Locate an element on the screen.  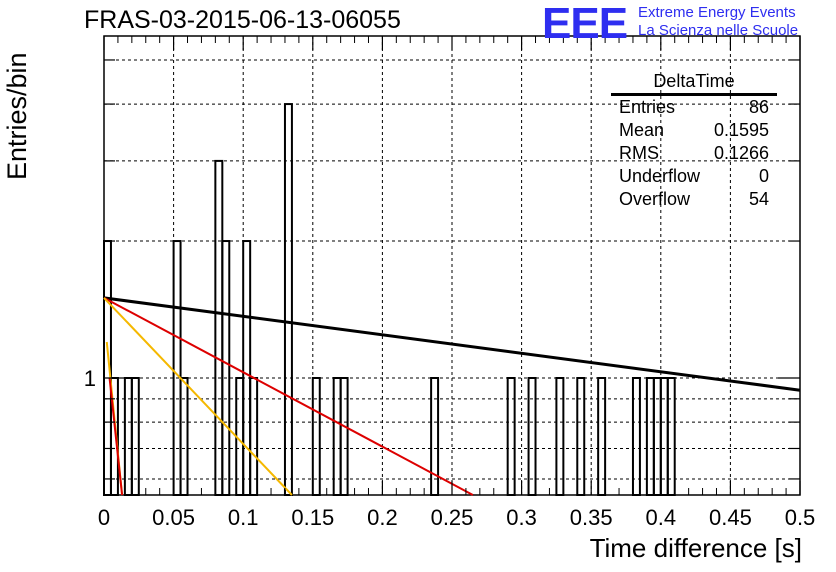
x-tick-label: 0.3 is located at coordinates (521, 517).